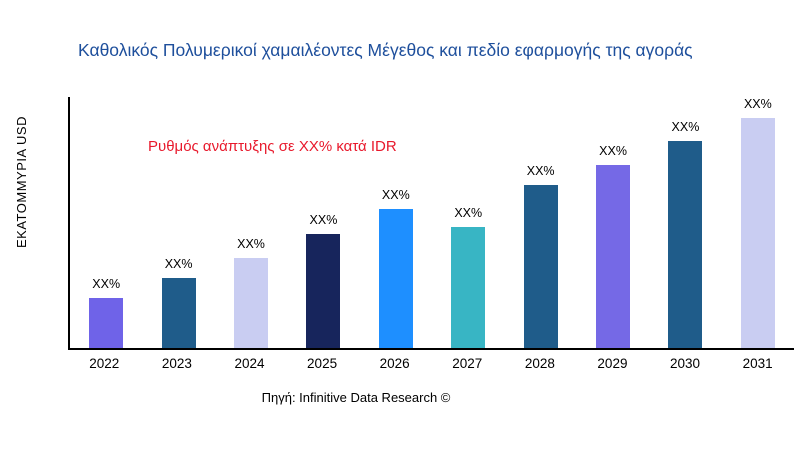 The image size is (800, 450). Describe the element at coordinates (539, 363) in the screenshot. I see `x-axis-label-2028: 2028` at that location.